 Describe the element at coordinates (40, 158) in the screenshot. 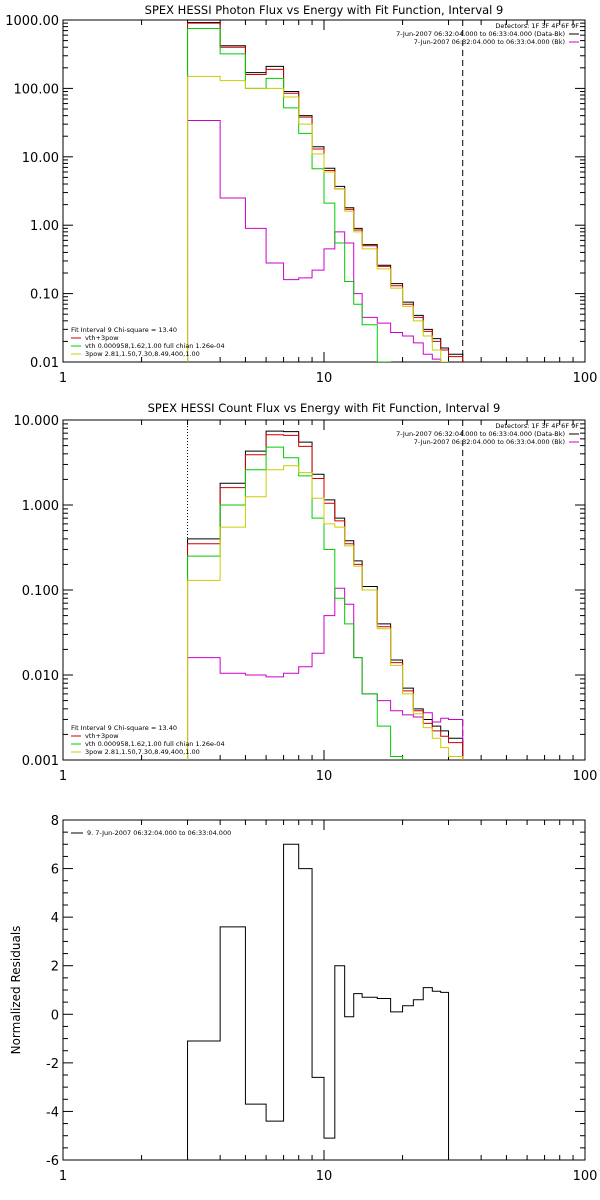

I see `y-tick-label: 10.00` at that location.